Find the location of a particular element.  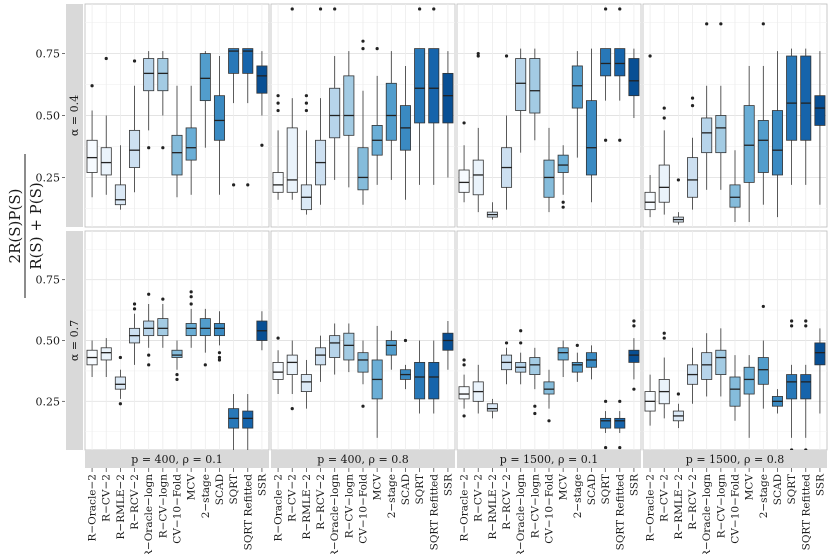

box-2-stage is located at coordinates (763, 113).